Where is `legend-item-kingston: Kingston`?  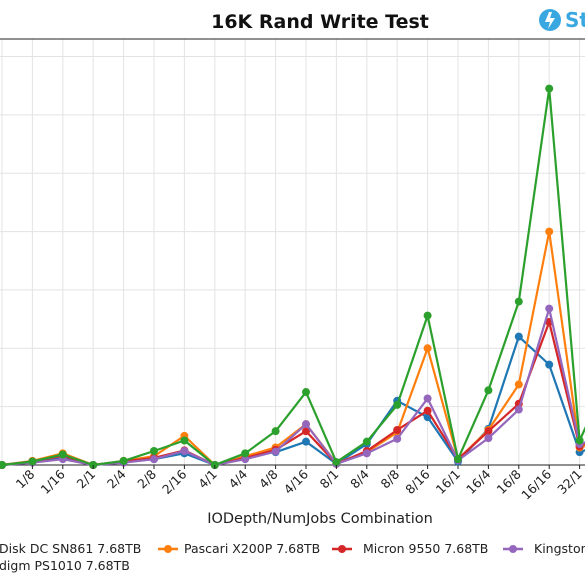 legend-item-kingston: Kingston is located at coordinates (544, 548).